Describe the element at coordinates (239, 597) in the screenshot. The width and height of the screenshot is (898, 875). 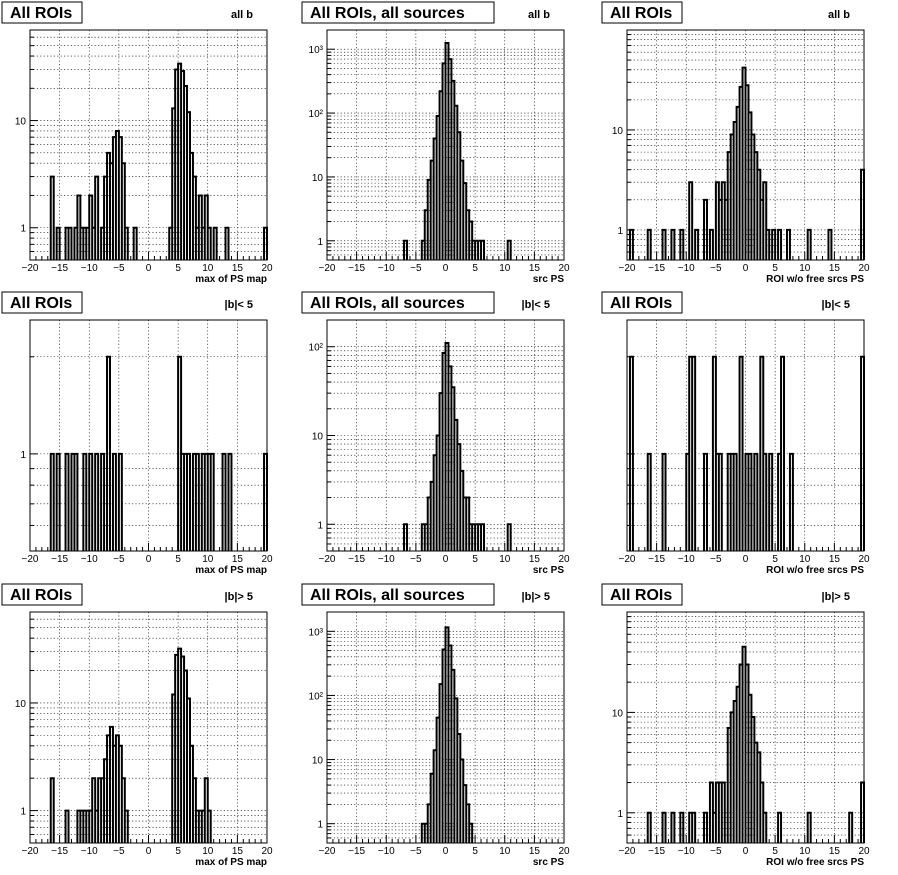
I see `selection-label: |b|> 5` at that location.